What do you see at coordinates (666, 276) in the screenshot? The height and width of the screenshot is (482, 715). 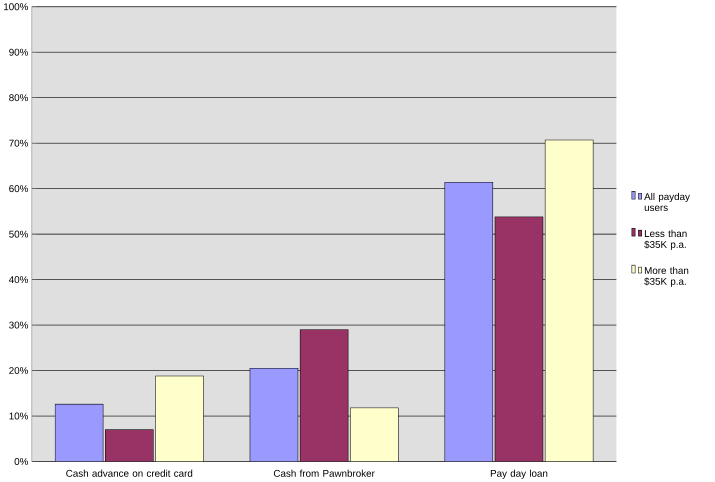 I see `legend-label: More than $35K p.a.` at bounding box center [666, 276].